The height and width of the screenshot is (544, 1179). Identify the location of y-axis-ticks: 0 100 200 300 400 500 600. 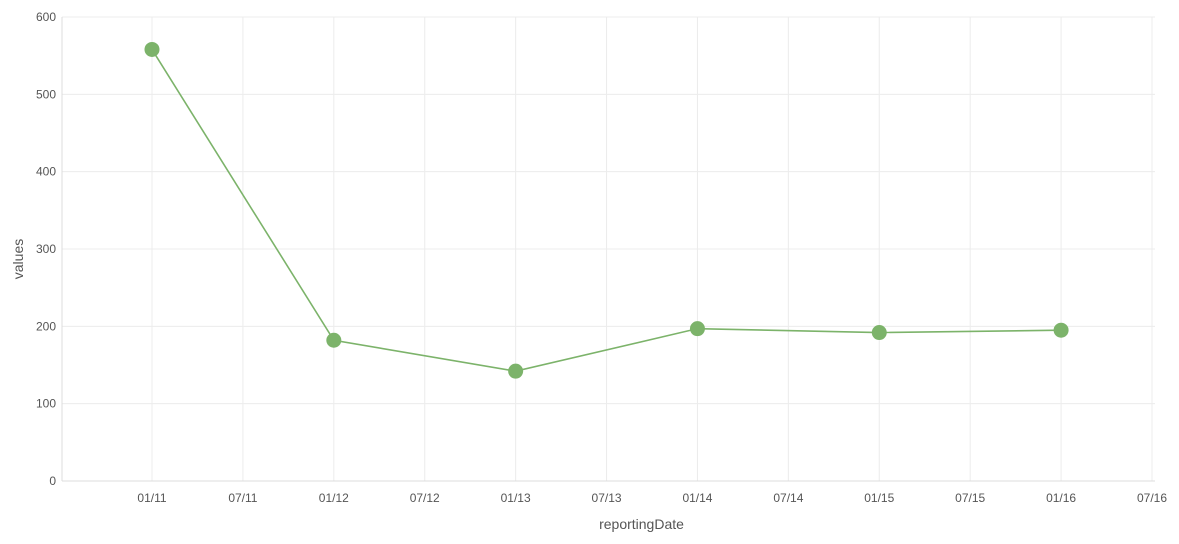
(46, 249).